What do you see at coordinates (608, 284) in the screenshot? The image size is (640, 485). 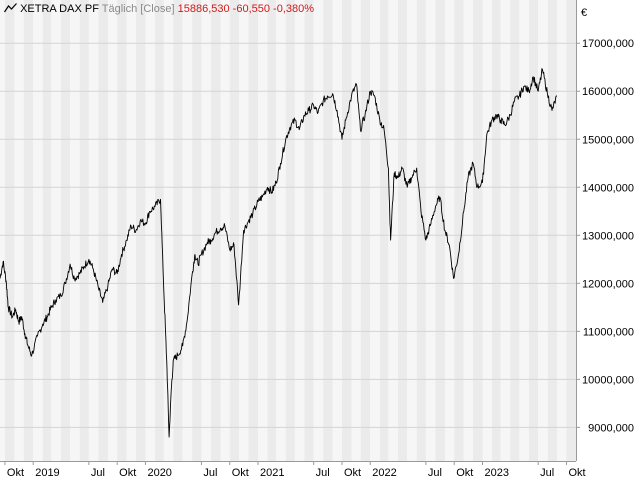 I see `y-tick-label: 12000,000` at bounding box center [608, 284].